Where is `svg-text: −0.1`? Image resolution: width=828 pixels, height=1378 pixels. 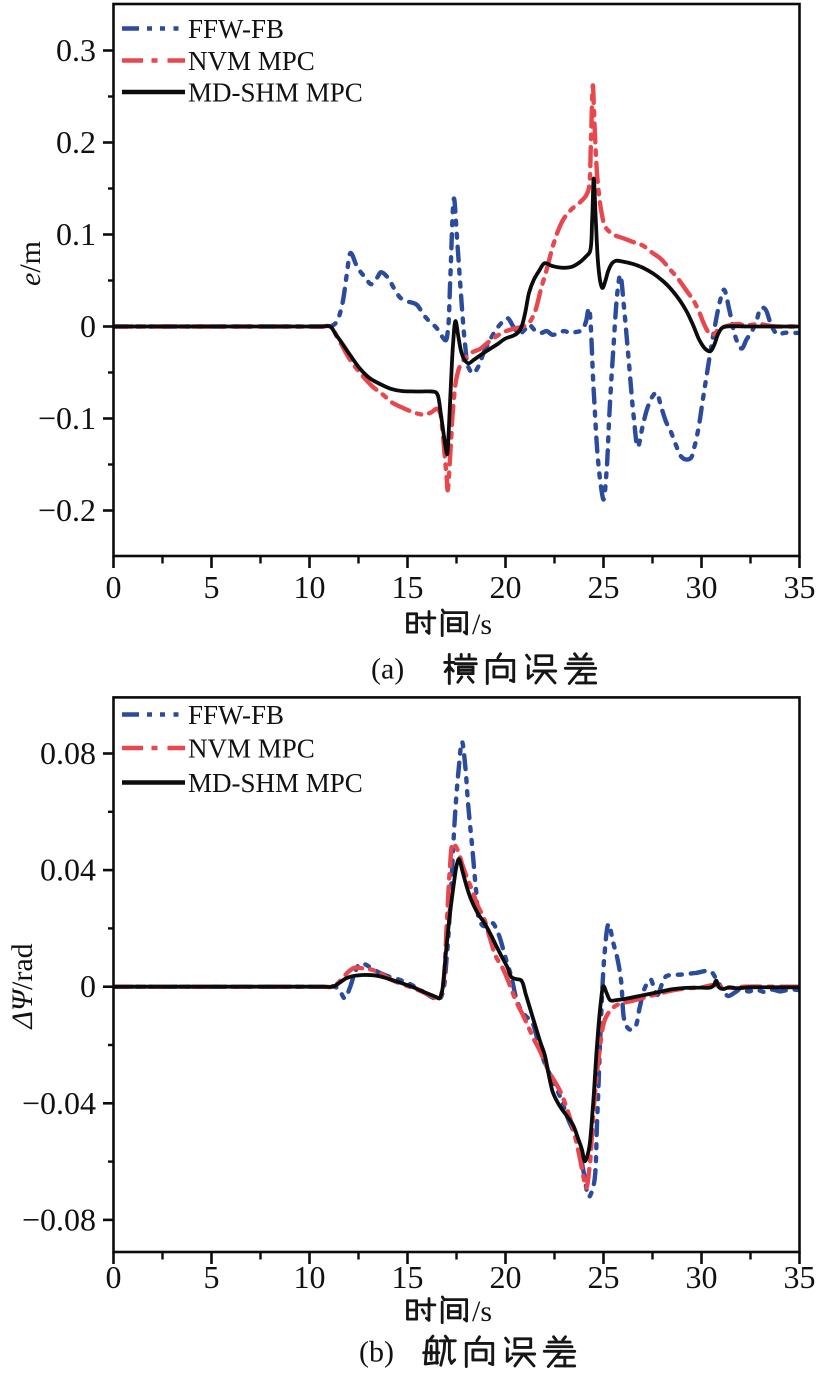 svg-text: −0.1 is located at coordinates (67, 418).